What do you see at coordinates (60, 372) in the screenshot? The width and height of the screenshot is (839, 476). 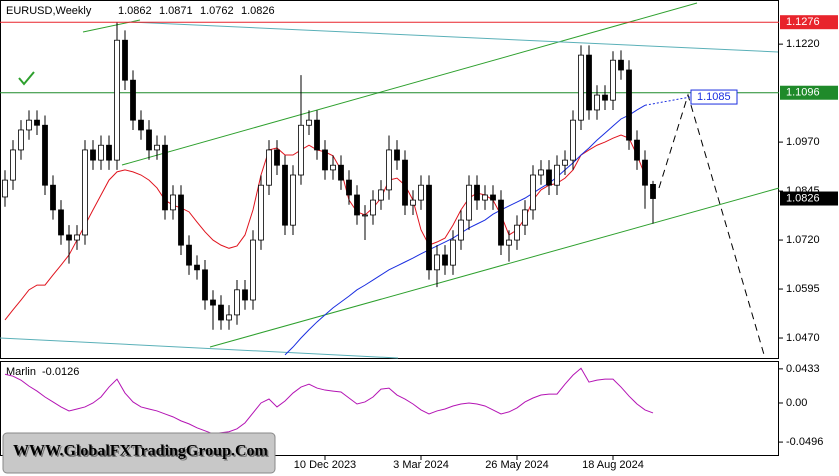 I see `indicator-value: -0.0126` at bounding box center [60, 372].